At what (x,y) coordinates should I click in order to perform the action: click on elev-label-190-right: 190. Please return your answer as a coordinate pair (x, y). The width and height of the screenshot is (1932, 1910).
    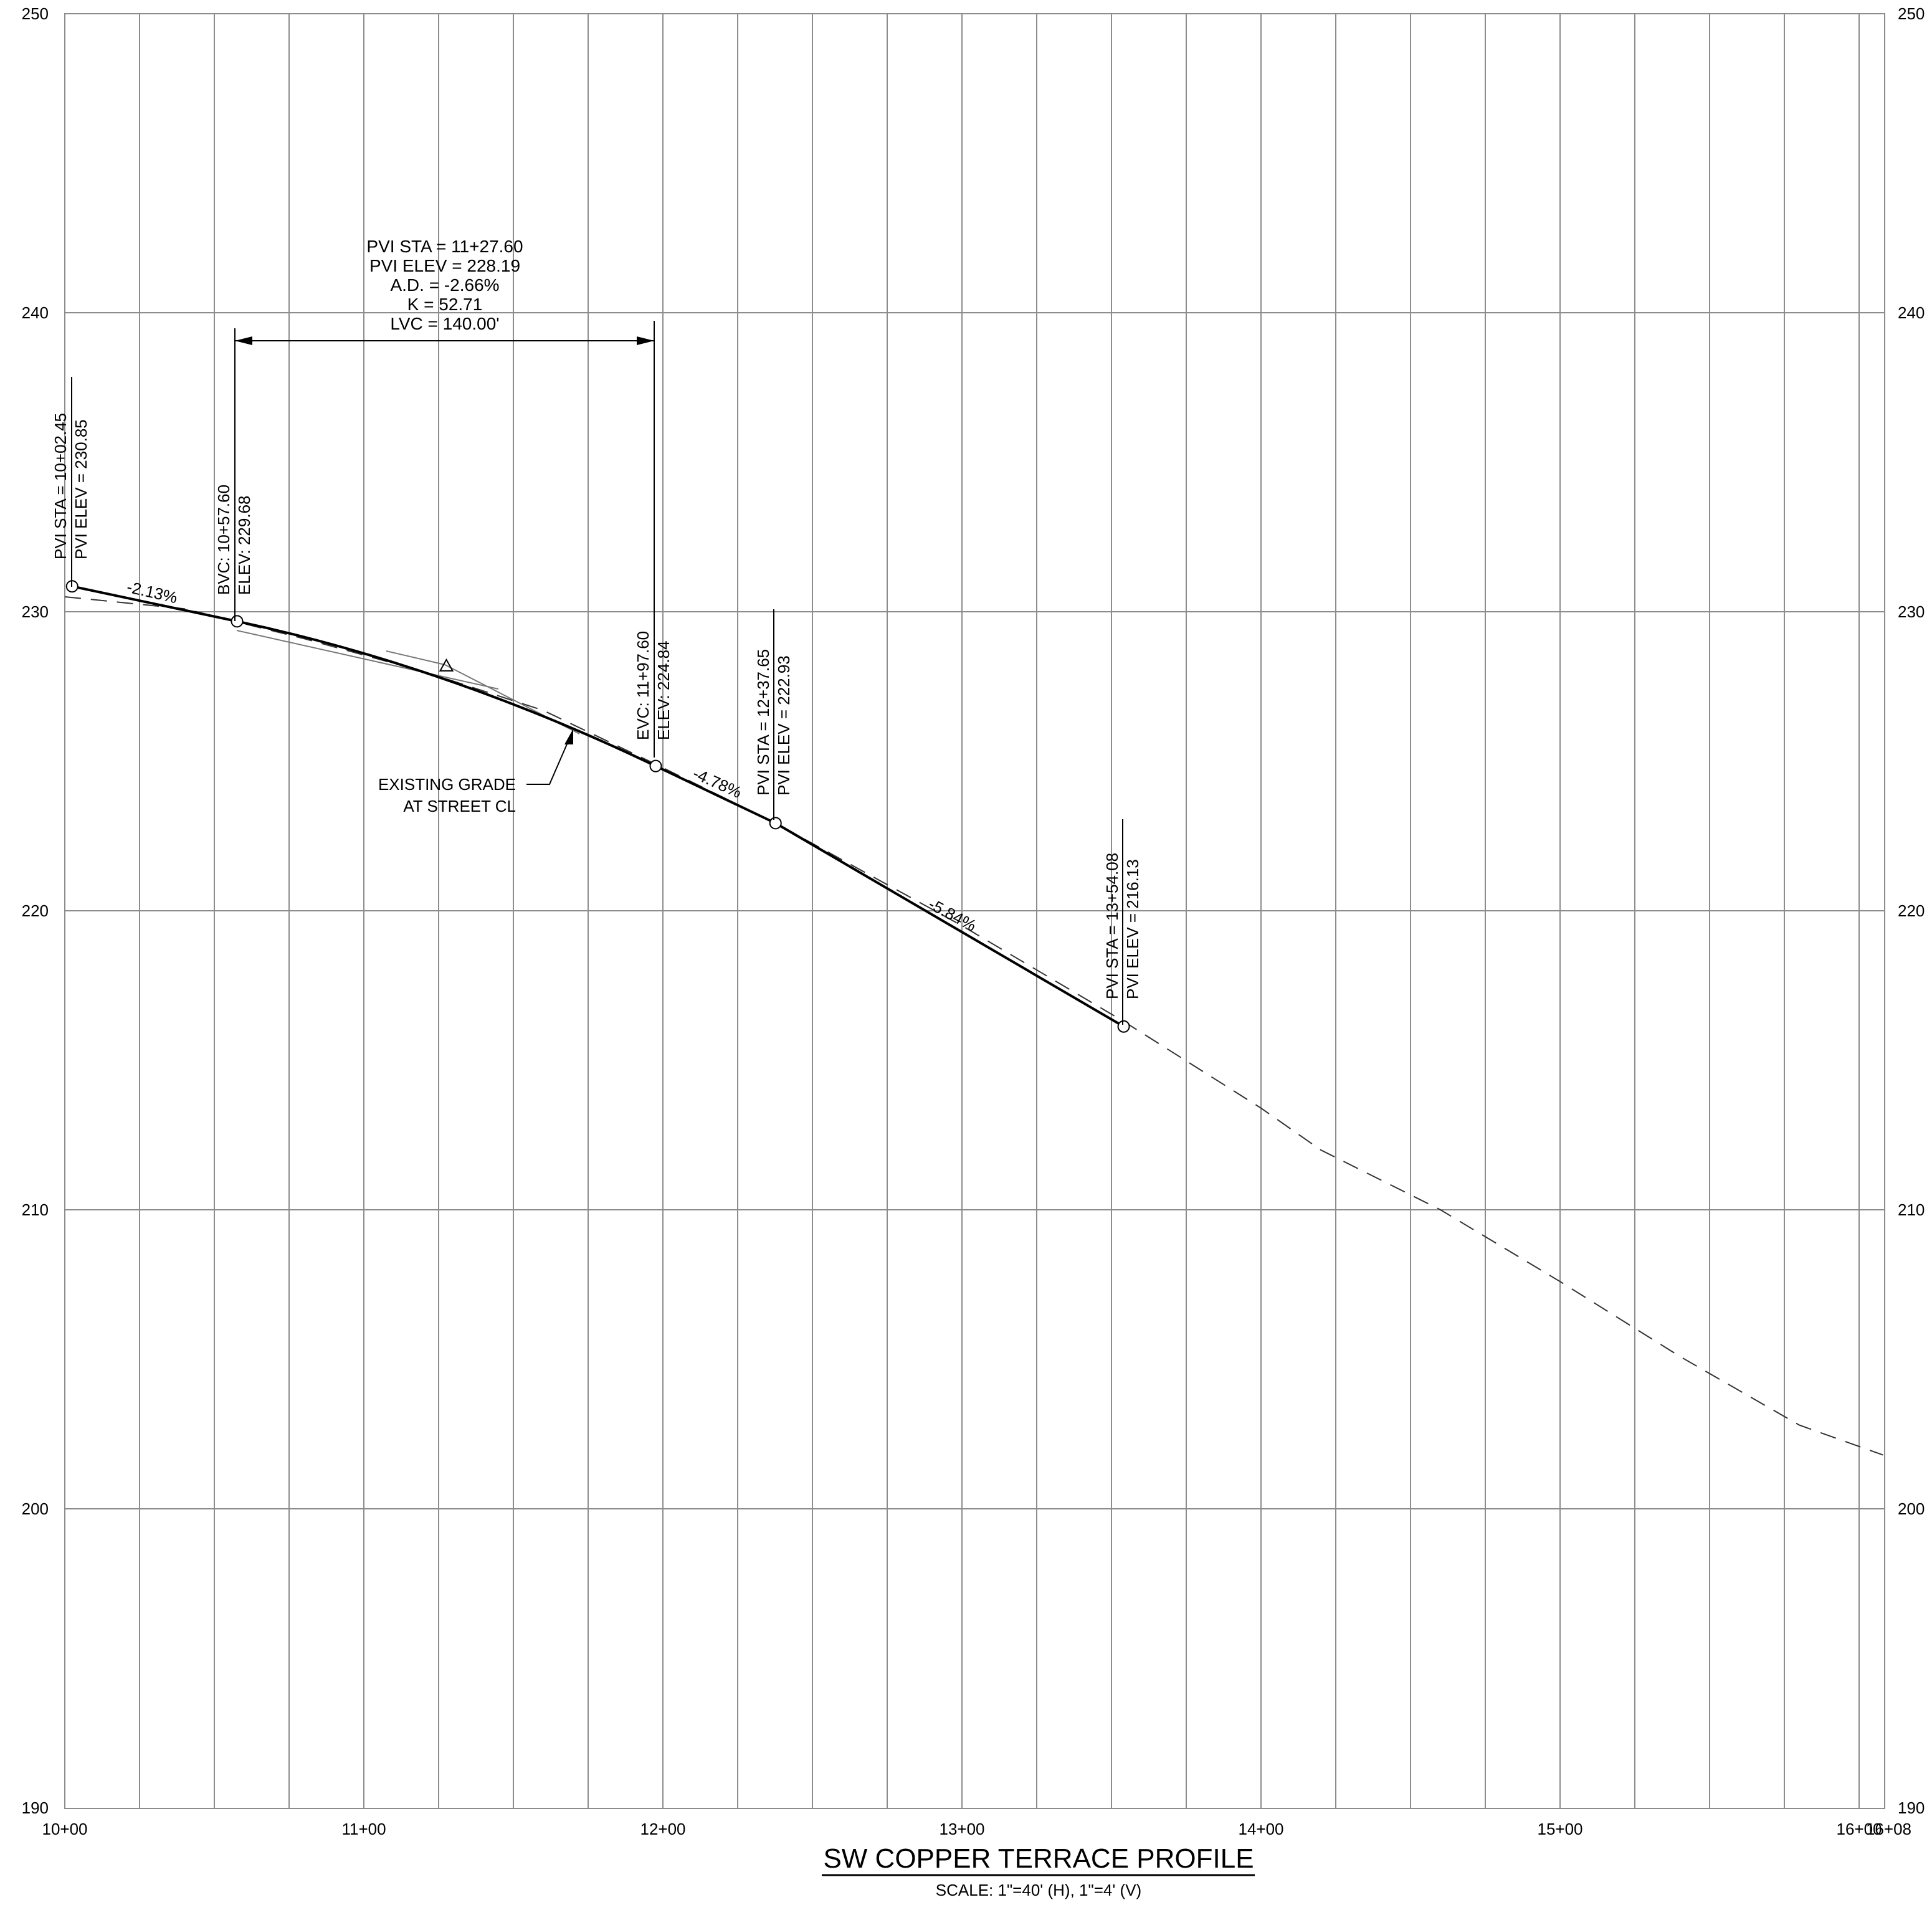
    Looking at the image, I should click on (1911, 1808).